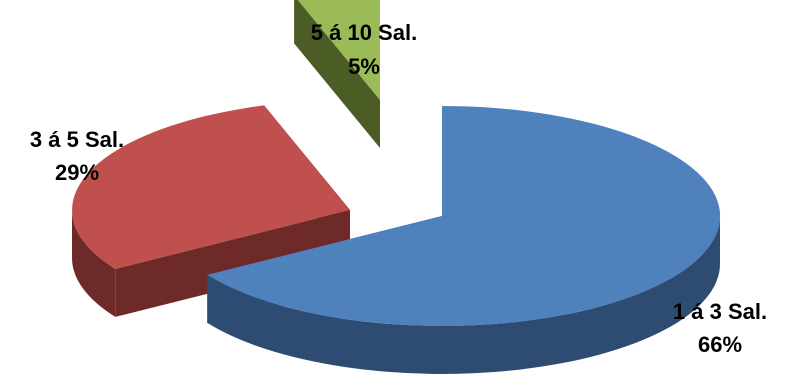  What do you see at coordinates (211, 187) in the screenshot?
I see `slice-top-red` at bounding box center [211, 187].